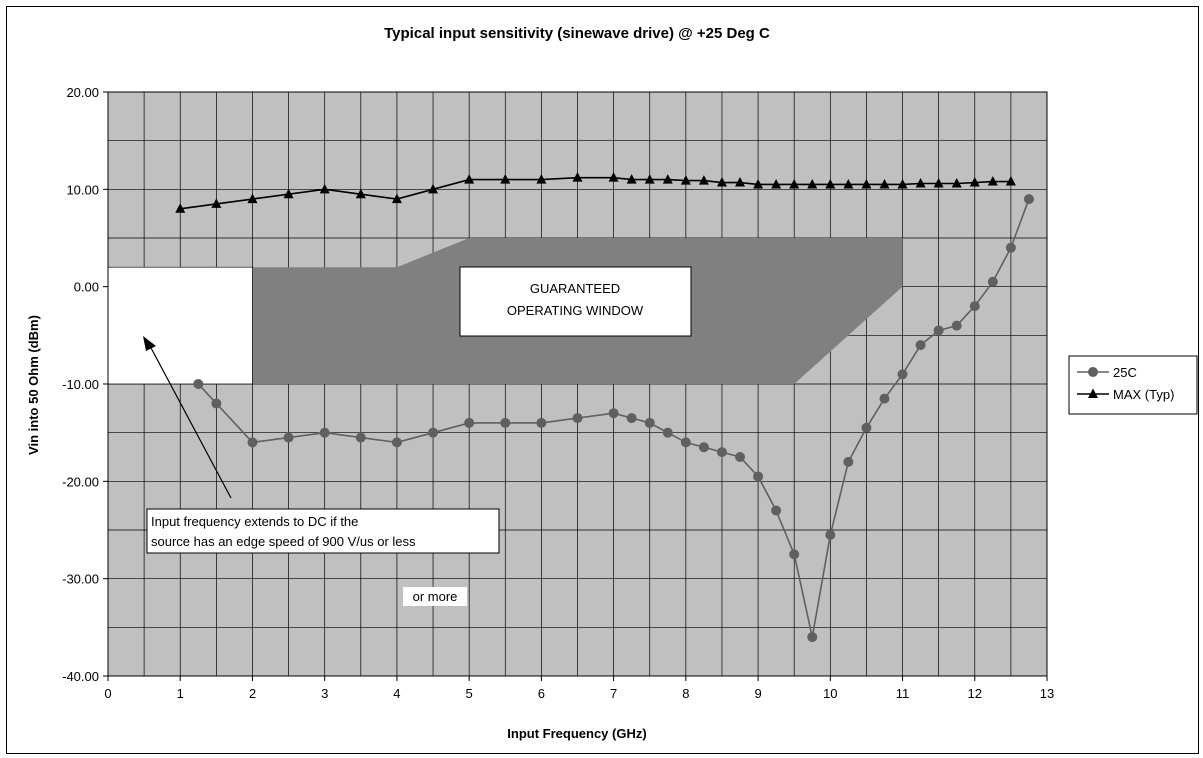 This screenshot has height=758, width=1203. I want to click on or-more-label: or more, so click(435, 596).